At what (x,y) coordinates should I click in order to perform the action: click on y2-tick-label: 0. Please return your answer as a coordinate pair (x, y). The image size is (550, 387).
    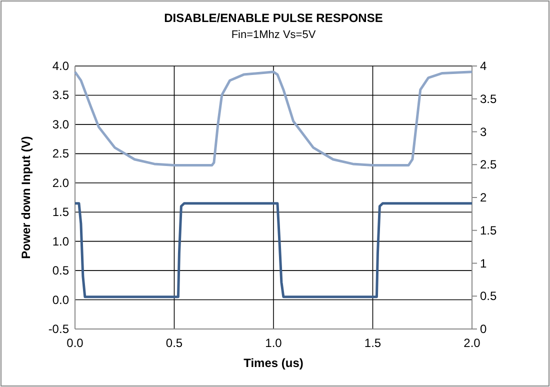
    Looking at the image, I should click on (483, 329).